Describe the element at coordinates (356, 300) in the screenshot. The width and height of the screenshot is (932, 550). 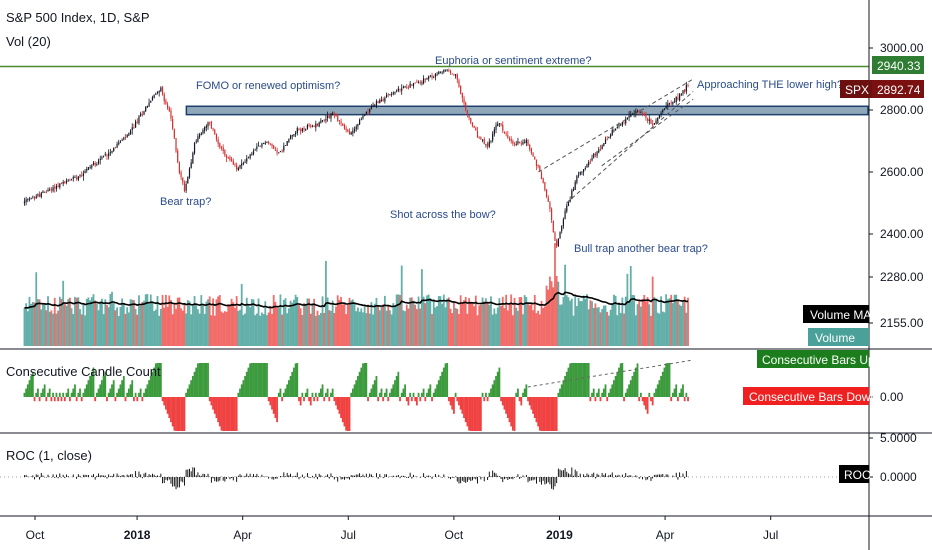
I see `volume-ma-line` at that location.